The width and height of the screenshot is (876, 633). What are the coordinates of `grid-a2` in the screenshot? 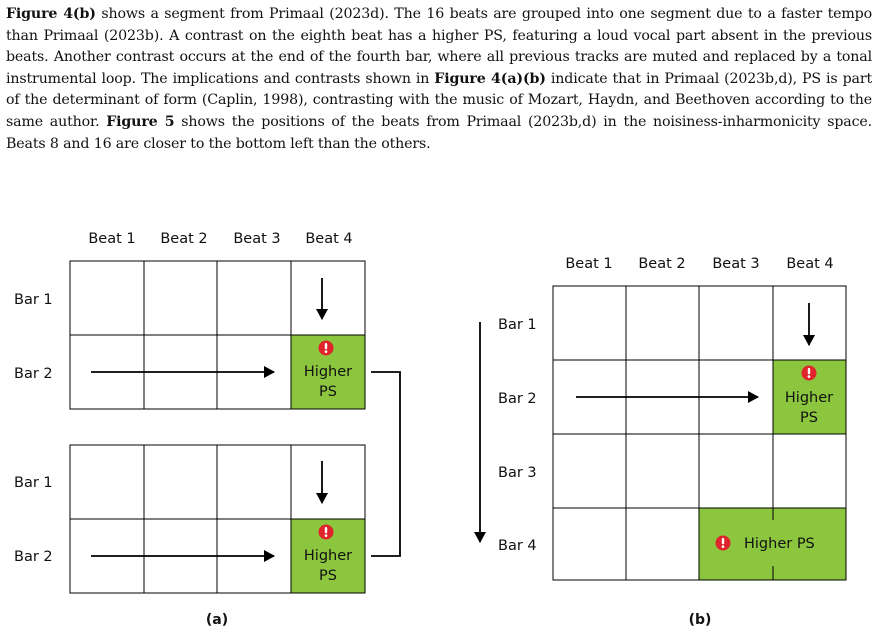 It's located at (217, 519).